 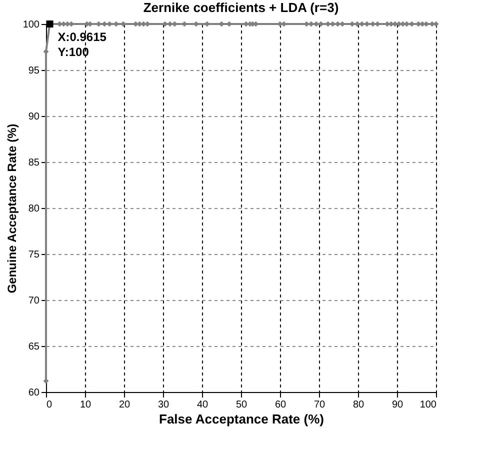 I want to click on y-tick-label: 95, so click(x=34, y=71).